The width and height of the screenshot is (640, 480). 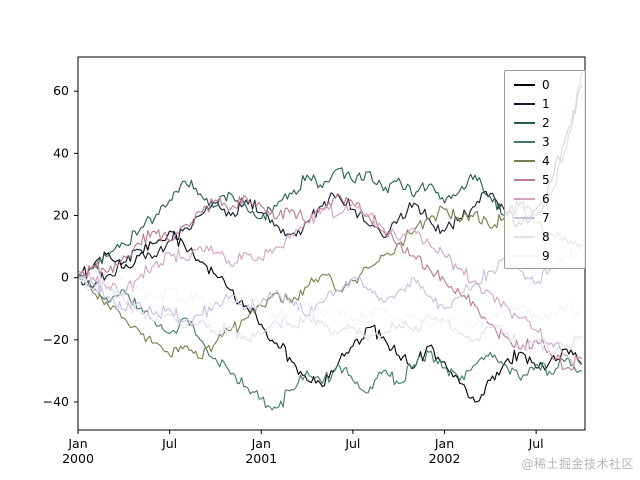 I want to click on legend-item: 4, so click(x=545, y=160).